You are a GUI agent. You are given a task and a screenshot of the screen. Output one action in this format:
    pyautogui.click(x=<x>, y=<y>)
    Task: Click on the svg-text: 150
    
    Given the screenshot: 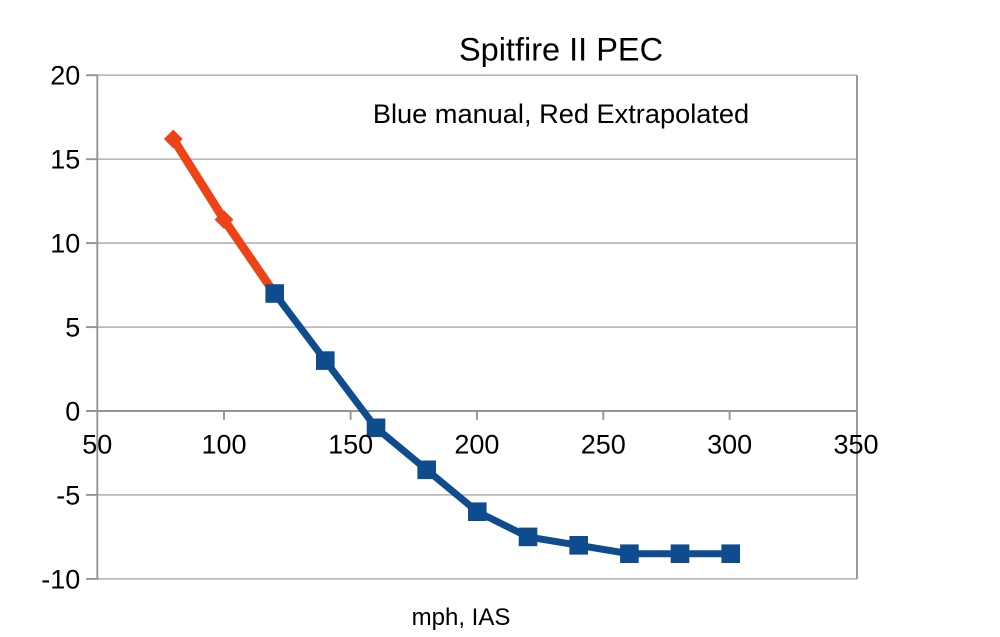 What is the action you would take?
    pyautogui.click(x=350, y=444)
    